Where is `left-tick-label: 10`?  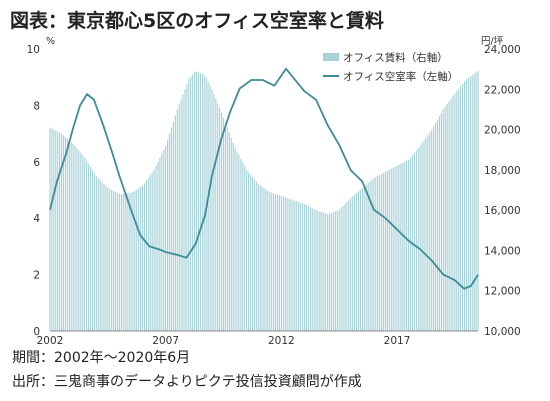 left-tick-label: 10 is located at coordinates (33, 50).